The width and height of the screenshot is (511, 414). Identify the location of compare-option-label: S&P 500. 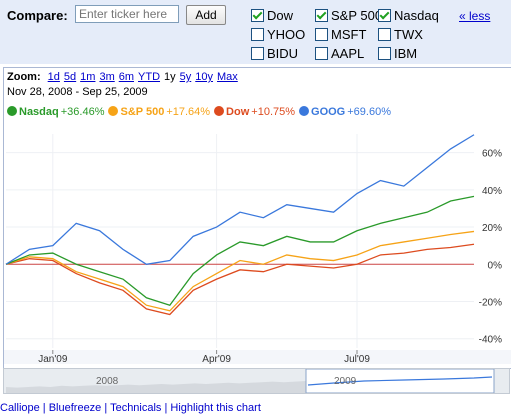
(357, 15).